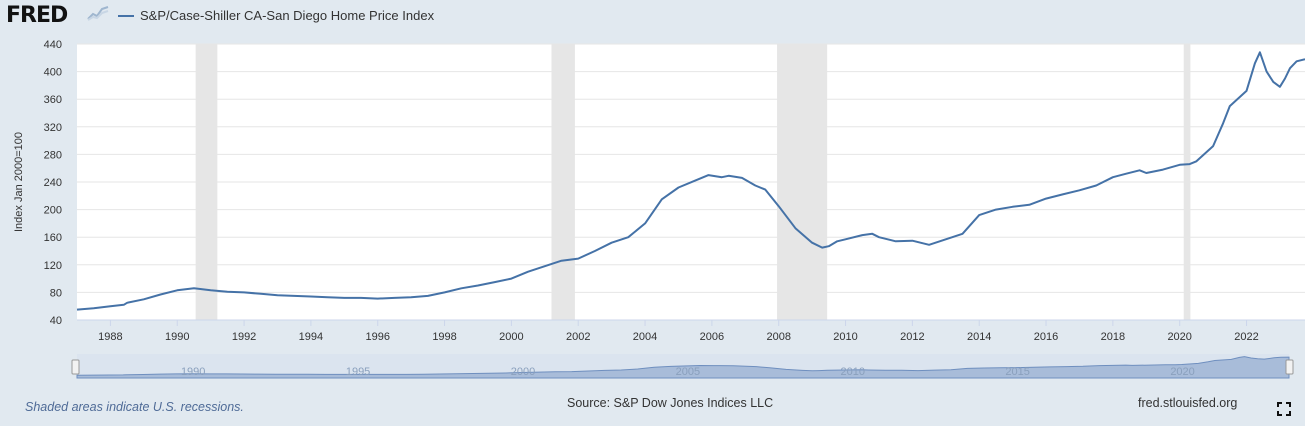 The image size is (1305, 426). Describe the element at coordinates (53, 238) in the screenshot. I see `y-tick-label: 160` at that location.